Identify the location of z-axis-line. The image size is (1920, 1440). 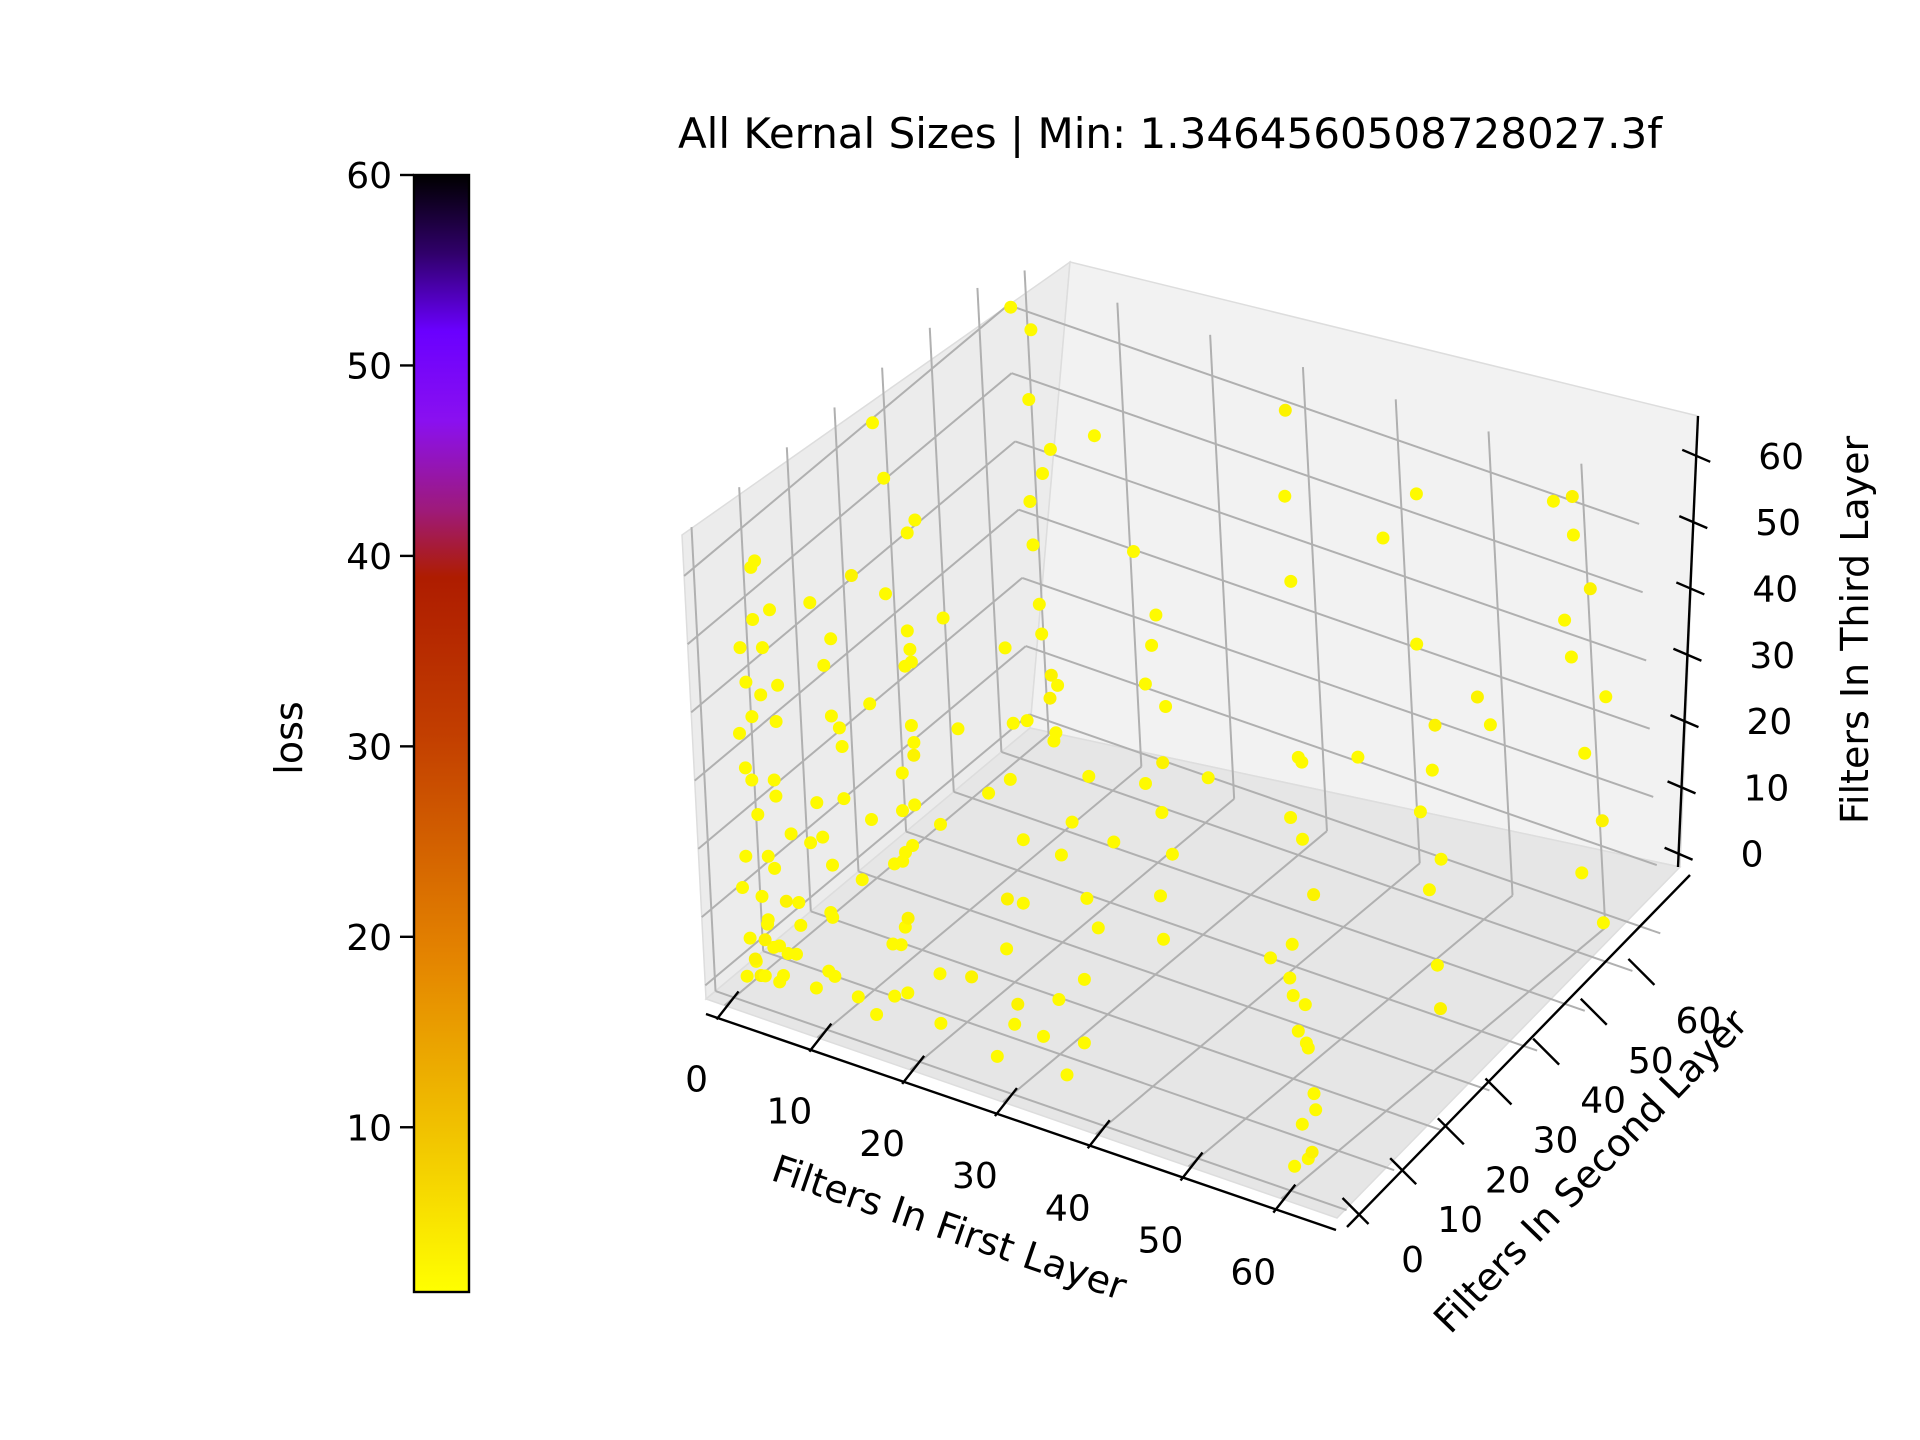
(1688, 641).